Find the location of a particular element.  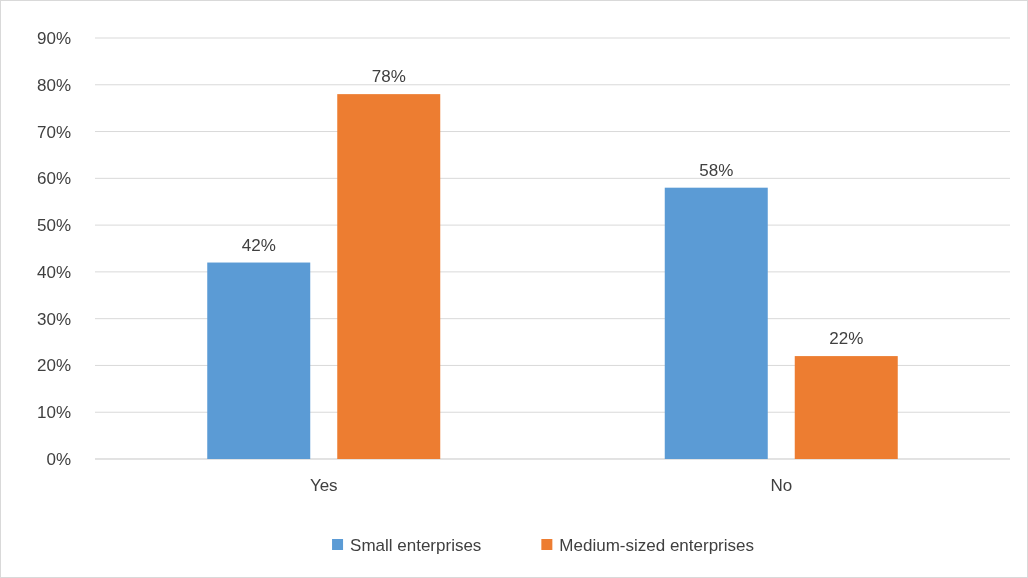

y-tick-label: 10% is located at coordinates (53, 413).